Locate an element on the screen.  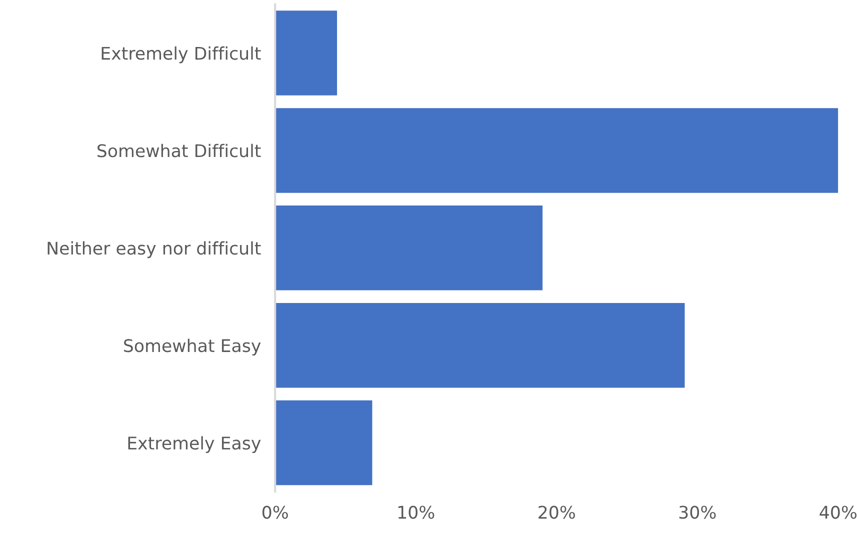
y-tick-label: Neither easy nor difficult is located at coordinates (154, 249).